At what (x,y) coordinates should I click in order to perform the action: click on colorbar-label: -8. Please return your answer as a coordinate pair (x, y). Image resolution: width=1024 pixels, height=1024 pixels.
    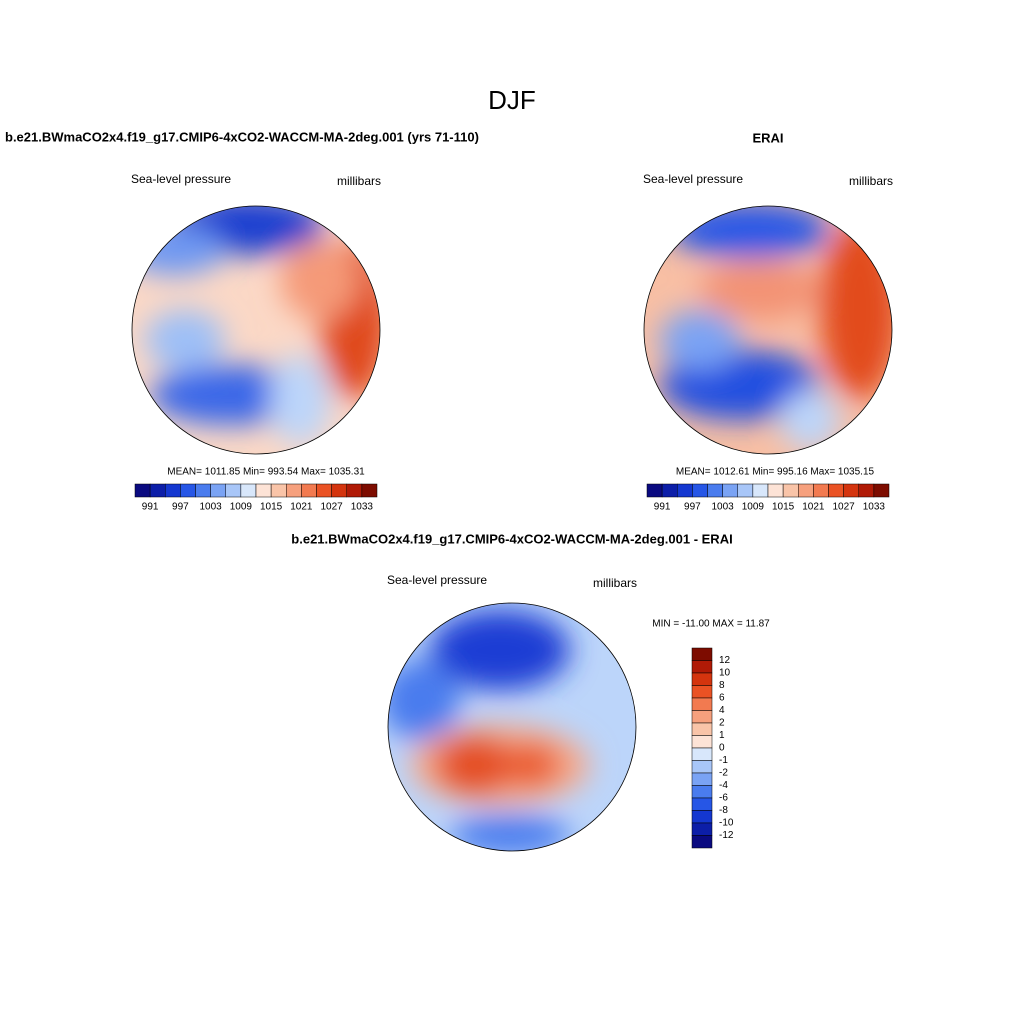
    Looking at the image, I should click on (723, 810).